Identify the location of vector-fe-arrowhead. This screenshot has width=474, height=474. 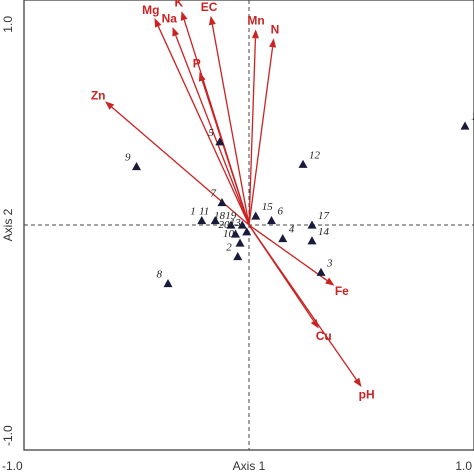
(330, 281).